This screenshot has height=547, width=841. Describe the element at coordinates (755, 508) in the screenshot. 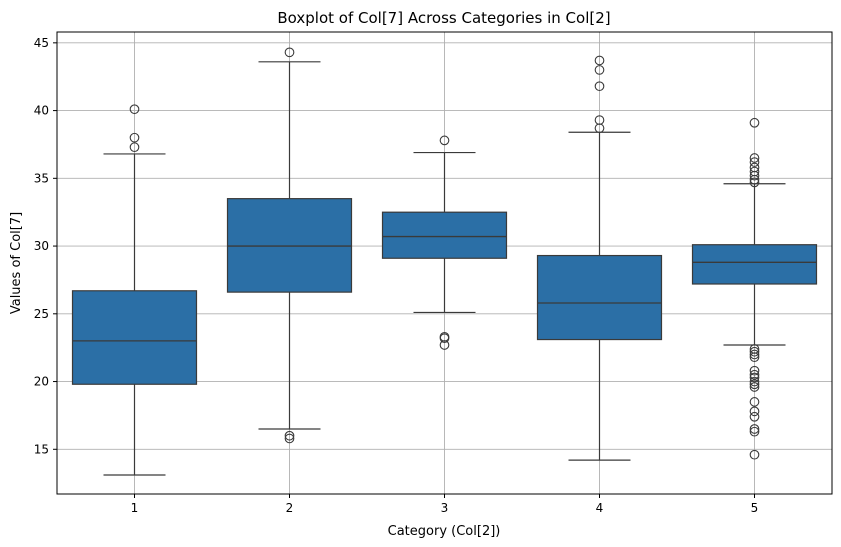

I see `x-tick-label: 5` at that location.